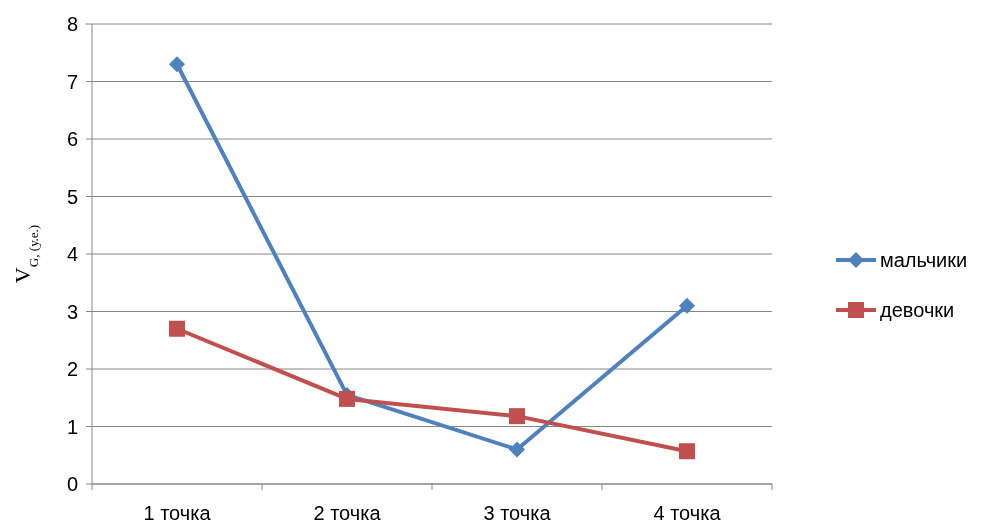 The image size is (1005, 526). What do you see at coordinates (72, 484) in the screenshot?
I see `y-tick-label: 0` at bounding box center [72, 484].